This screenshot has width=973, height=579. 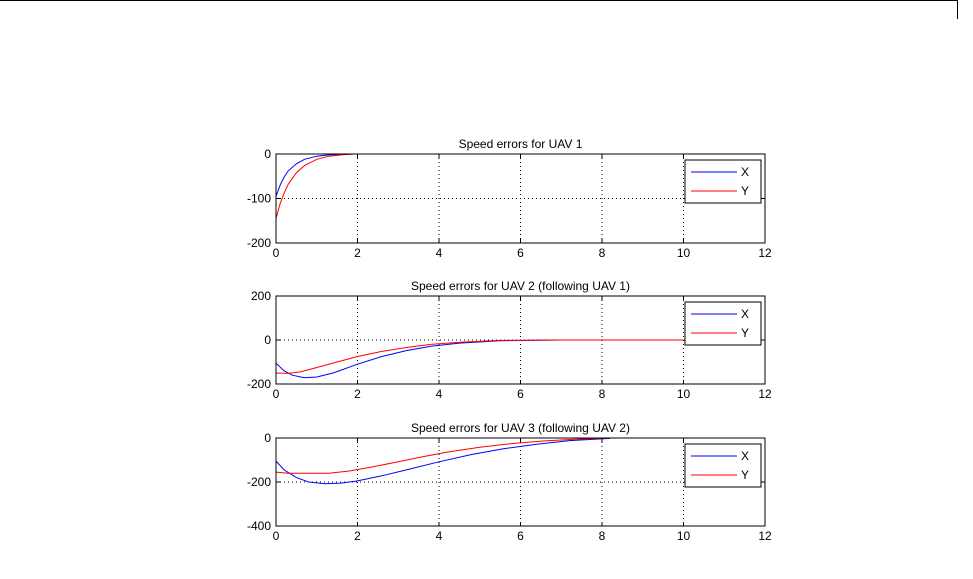 What do you see at coordinates (957, 9) in the screenshot?
I see `page-right-border` at bounding box center [957, 9].